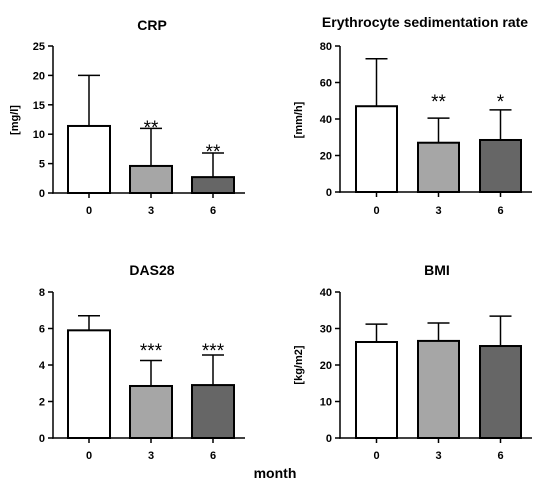  I want to click on crp-significance-label-month-3: **, so click(151, 128).